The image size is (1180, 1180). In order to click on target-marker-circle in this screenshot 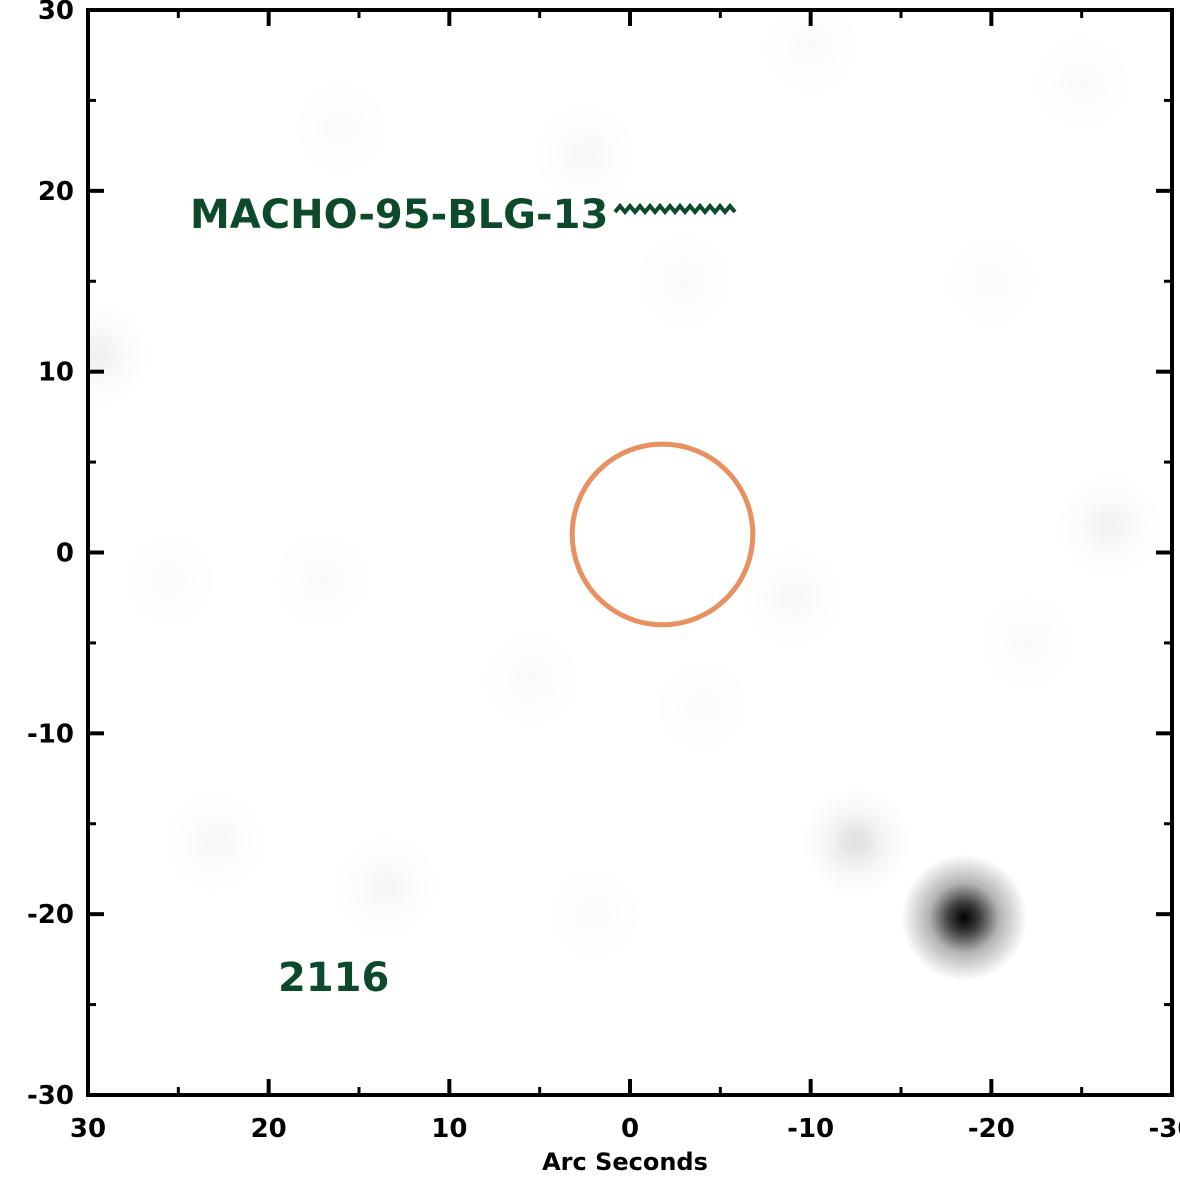, I will do `click(662, 534)`.